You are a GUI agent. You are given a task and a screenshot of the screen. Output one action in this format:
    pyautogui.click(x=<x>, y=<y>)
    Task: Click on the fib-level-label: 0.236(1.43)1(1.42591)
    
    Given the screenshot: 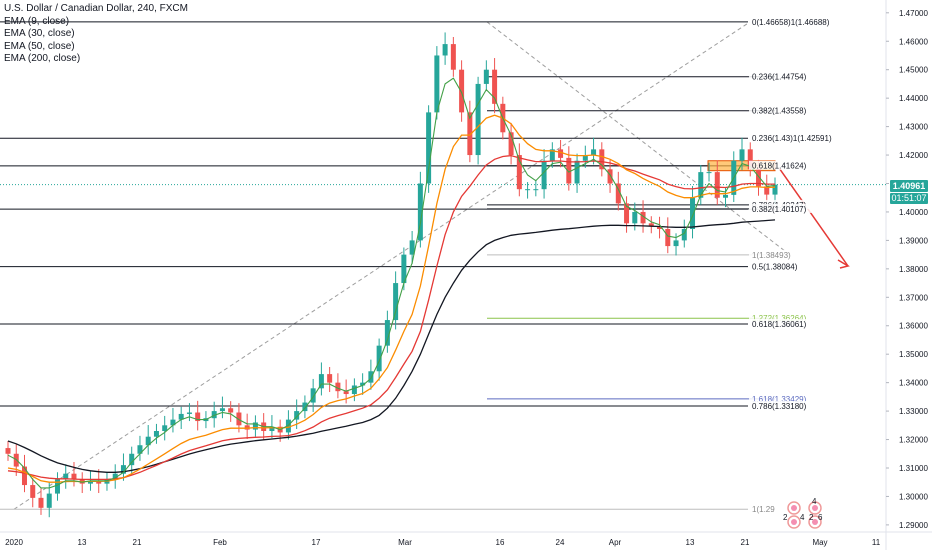 What is the action you would take?
    pyautogui.click(x=792, y=138)
    